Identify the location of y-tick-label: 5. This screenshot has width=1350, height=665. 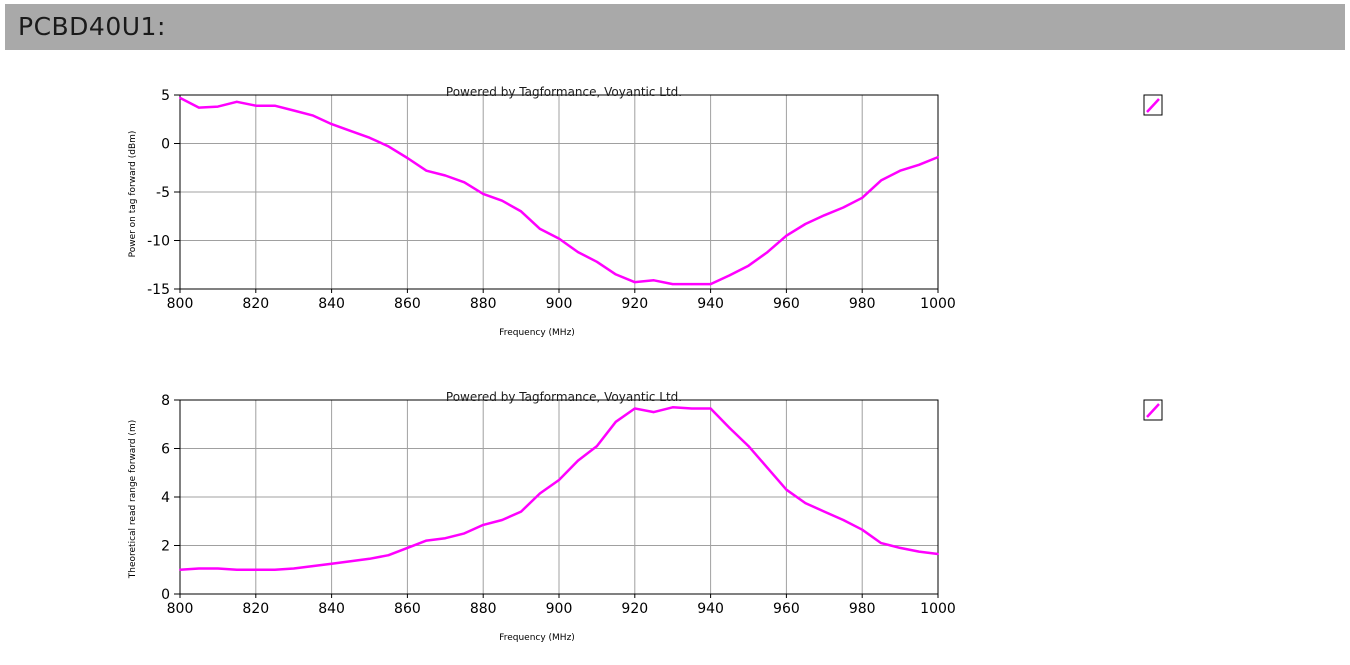
(165, 96).